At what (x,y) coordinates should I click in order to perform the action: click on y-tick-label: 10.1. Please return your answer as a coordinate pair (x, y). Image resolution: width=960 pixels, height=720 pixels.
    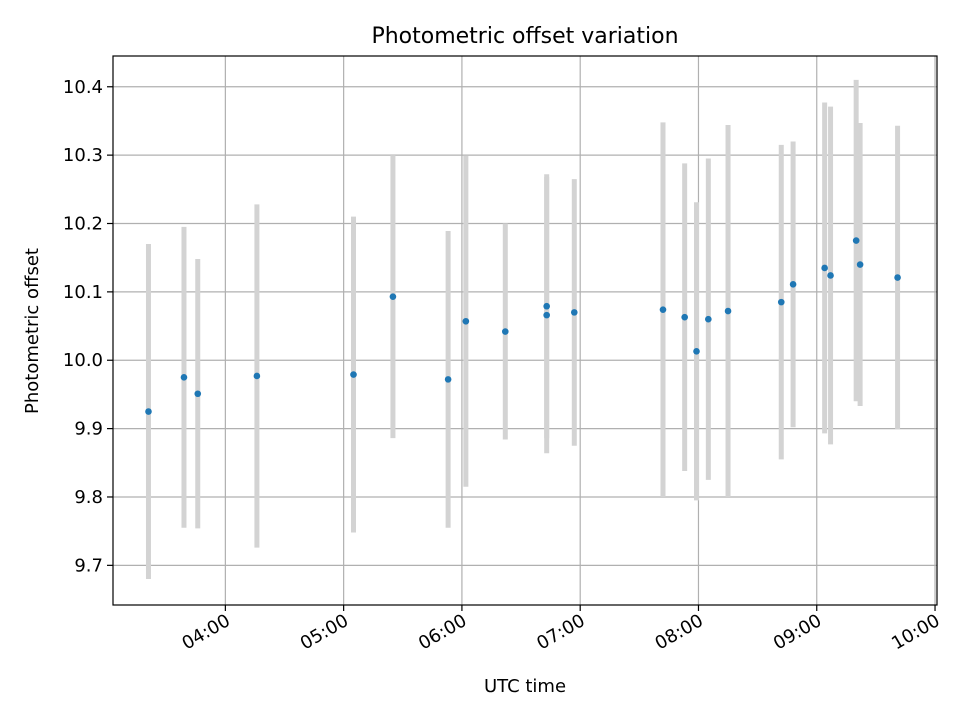
    Looking at the image, I should click on (83, 292).